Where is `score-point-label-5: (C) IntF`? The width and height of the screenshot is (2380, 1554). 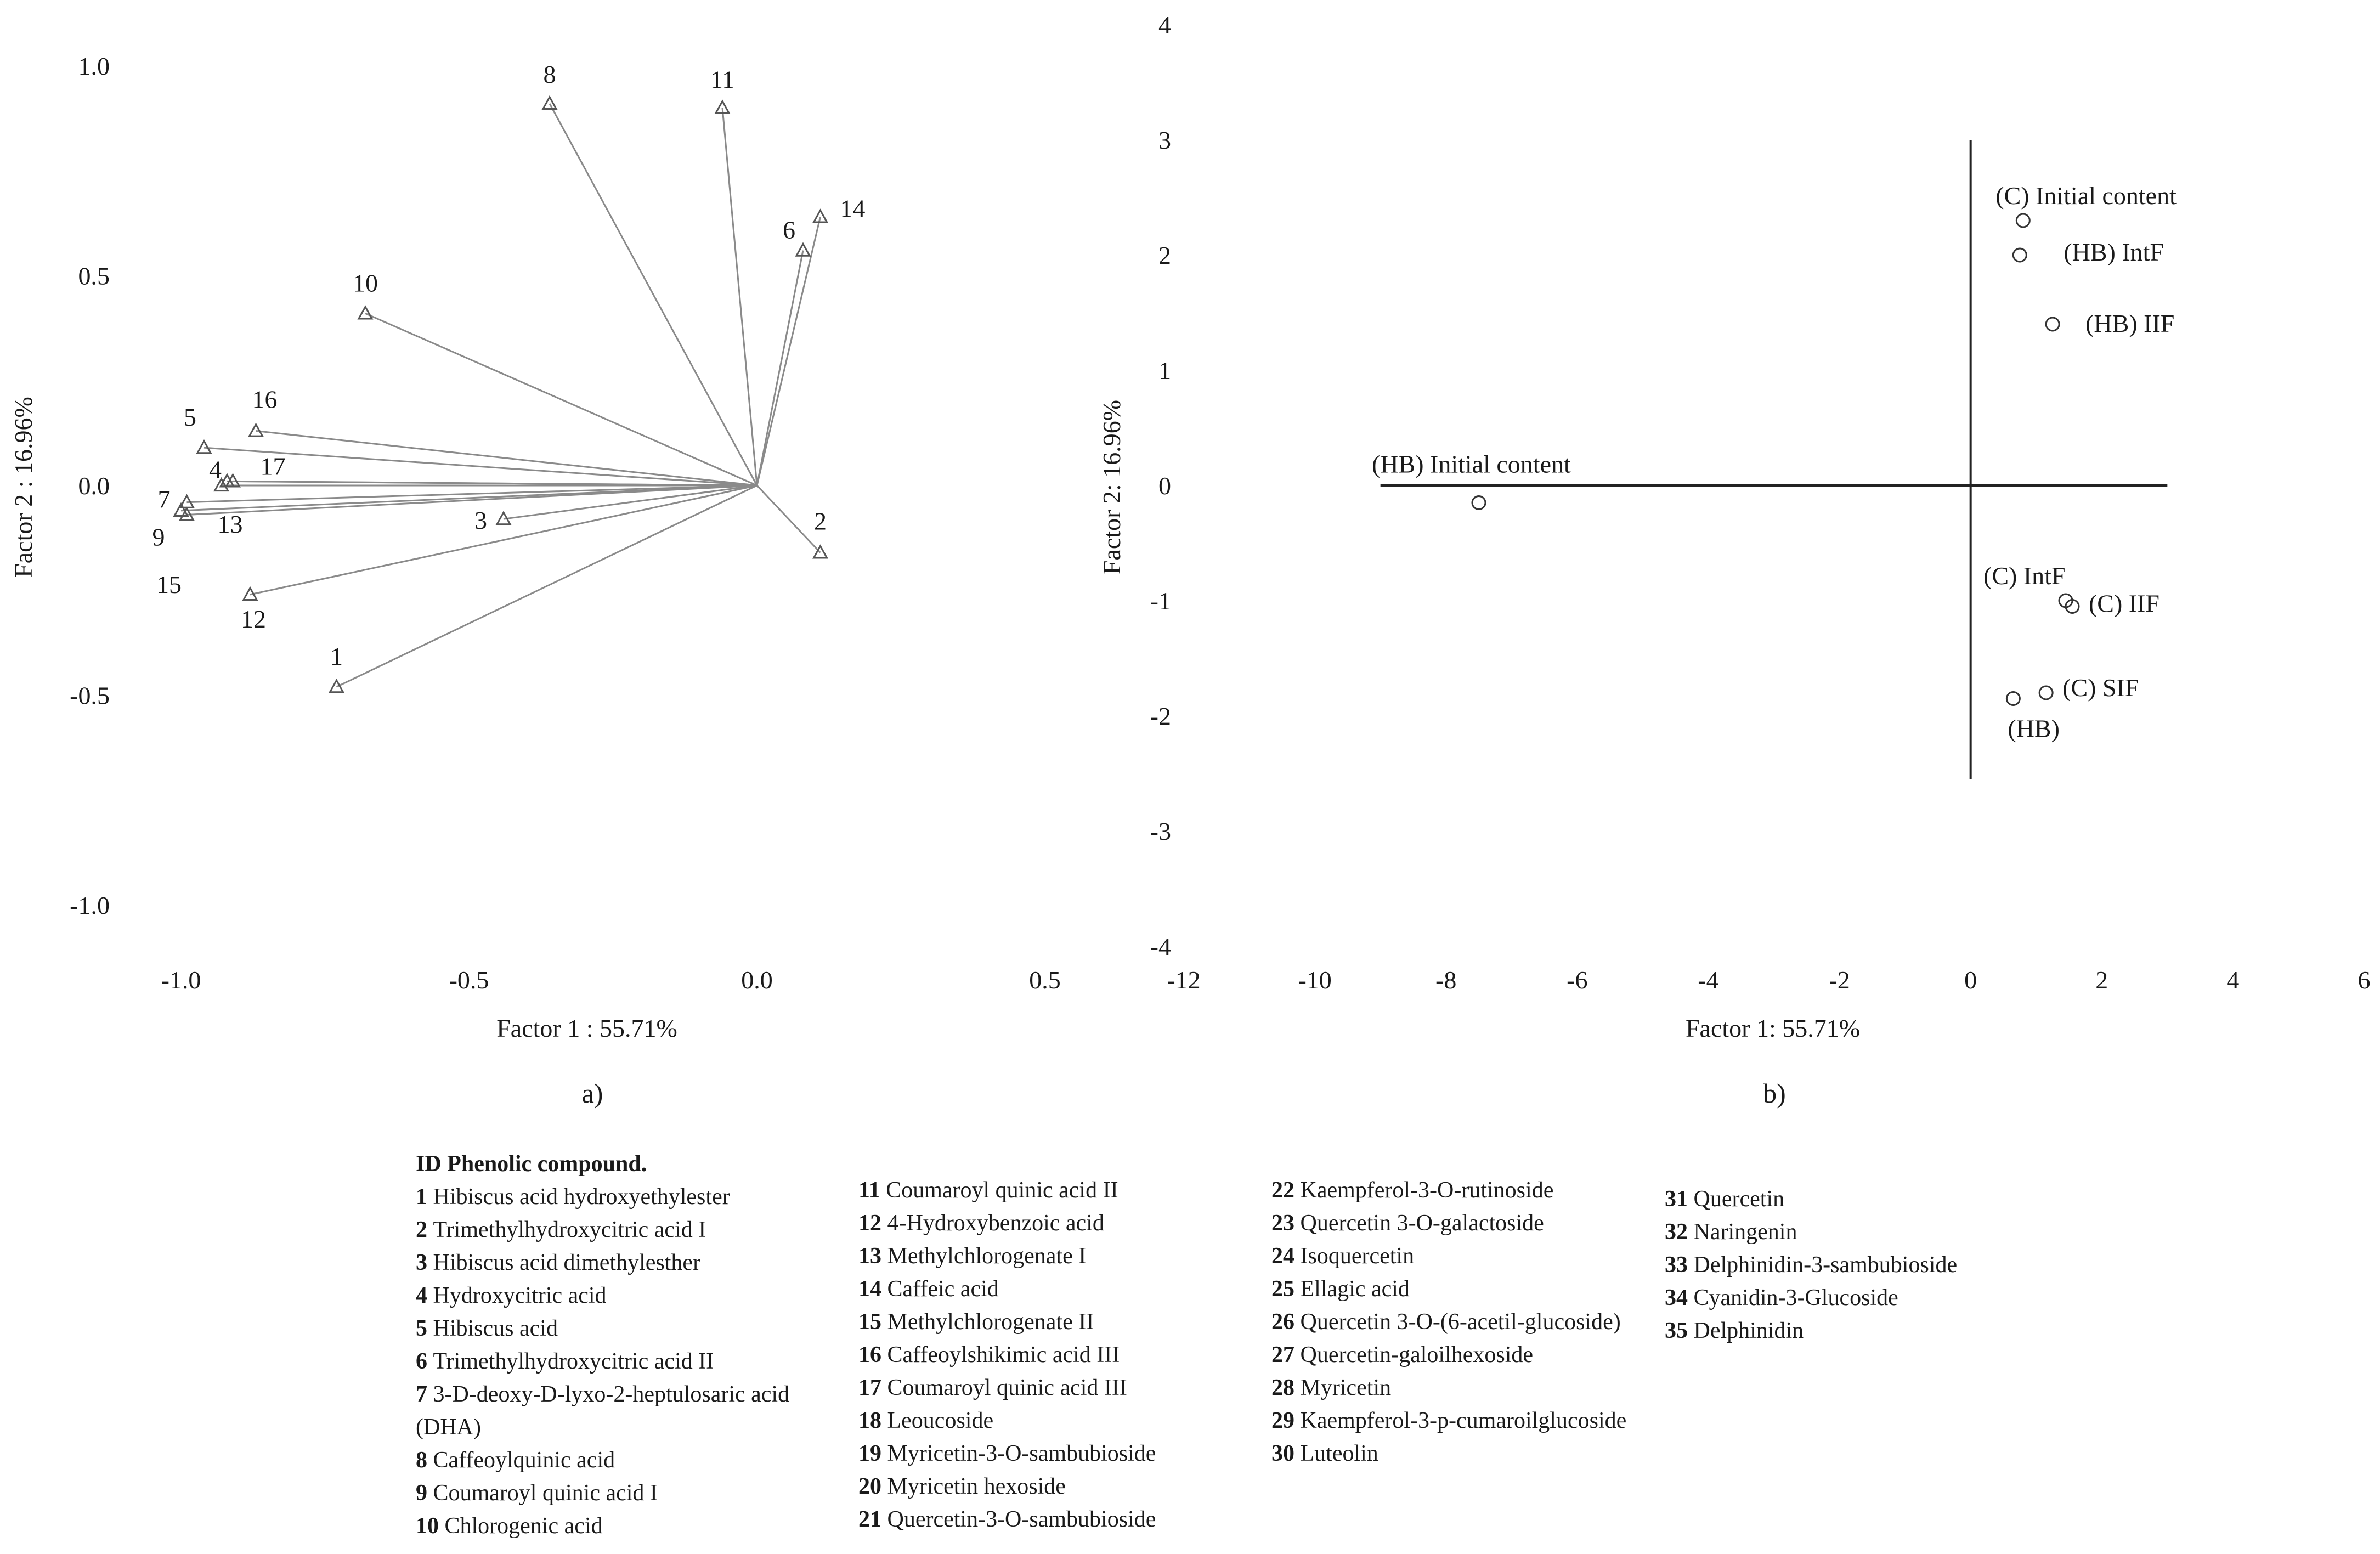
score-point-label-5: (C) IntF is located at coordinates (2024, 576).